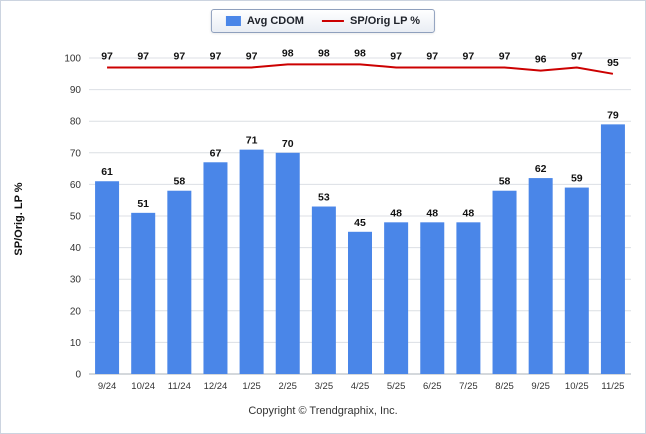  I want to click on chart-legend: Avg CDOM SP/Orig LP %, so click(323, 21).